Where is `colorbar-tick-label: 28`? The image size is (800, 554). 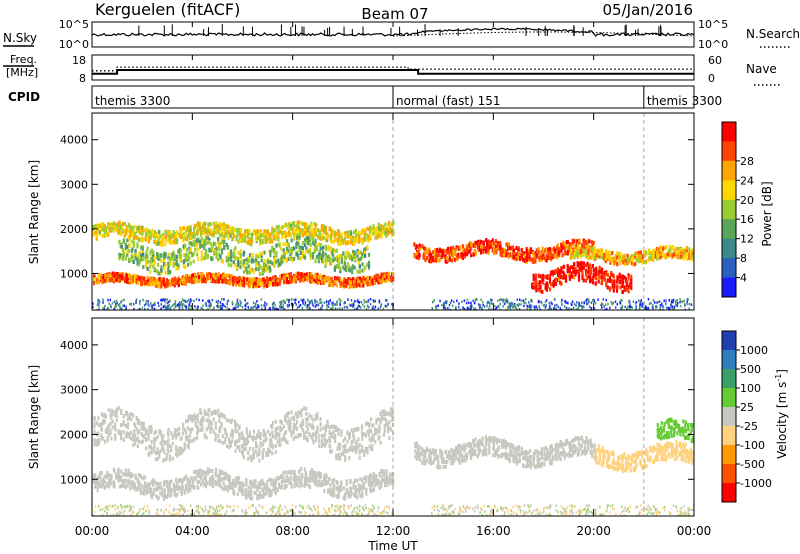 colorbar-tick-label: 28 is located at coordinates (747, 161).